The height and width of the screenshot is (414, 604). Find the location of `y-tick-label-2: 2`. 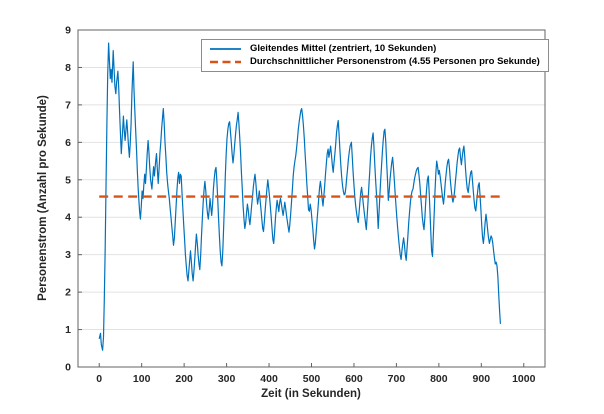

y-tick-label-2: 2 is located at coordinates (68, 293).